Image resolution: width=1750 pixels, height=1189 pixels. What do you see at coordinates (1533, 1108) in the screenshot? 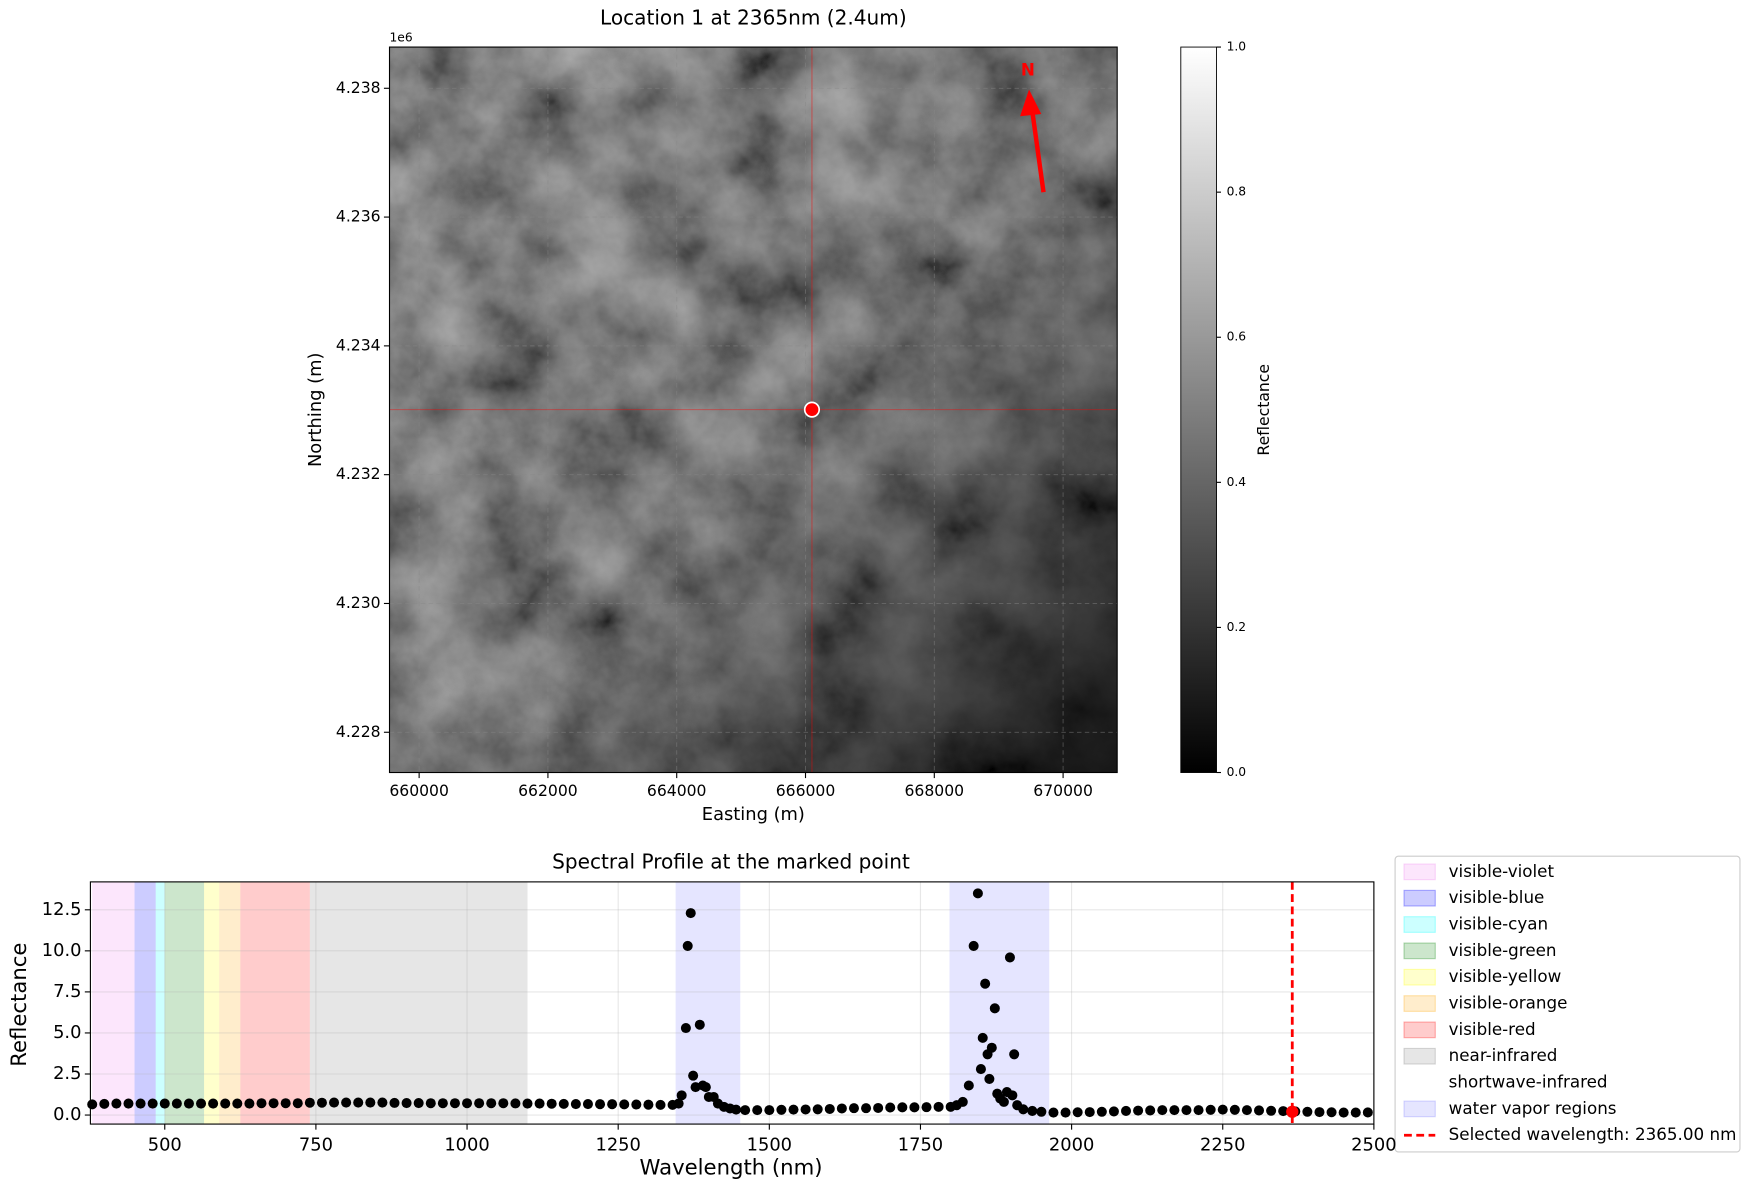
I see `legend-label: water vapor regions` at bounding box center [1533, 1108].